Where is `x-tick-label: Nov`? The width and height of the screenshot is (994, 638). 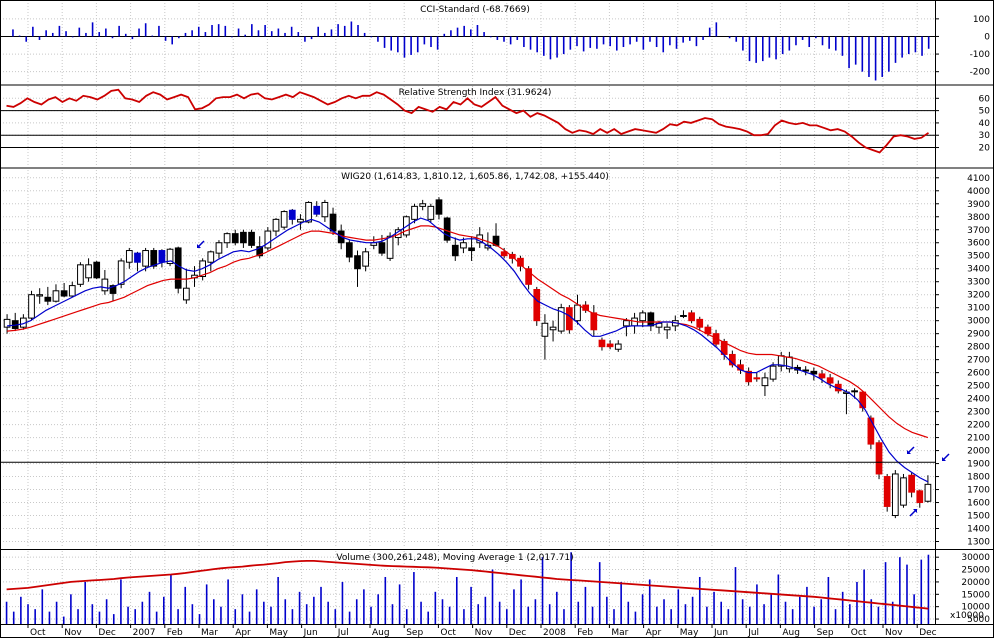
x-tick-label: Nov is located at coordinates (484, 633).